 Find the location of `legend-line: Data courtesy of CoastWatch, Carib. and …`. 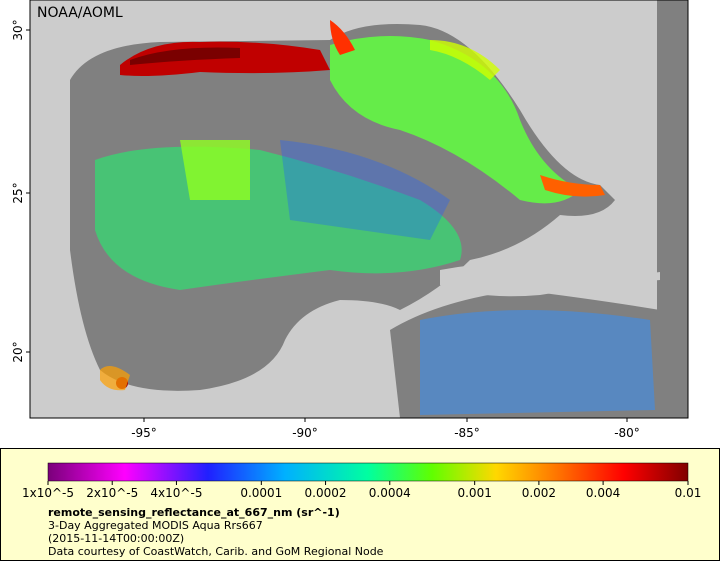

legend-line: Data courtesy of CoastWatch, Carib. and … is located at coordinates (216, 551).